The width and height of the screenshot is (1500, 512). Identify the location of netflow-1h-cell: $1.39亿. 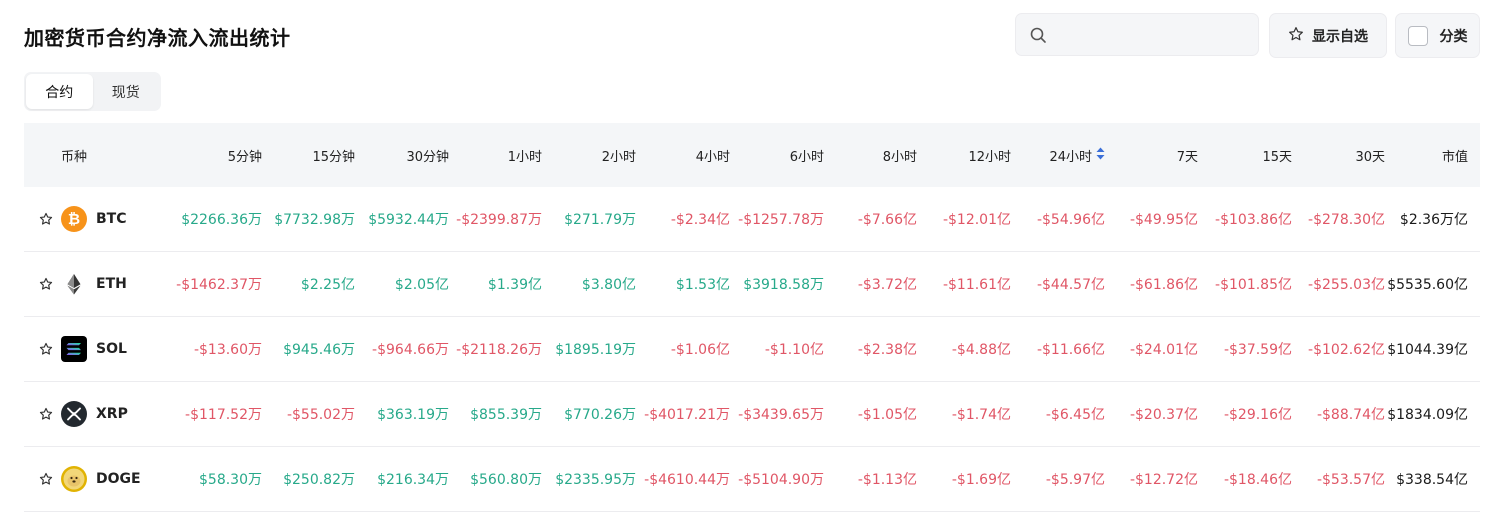
(514, 285).